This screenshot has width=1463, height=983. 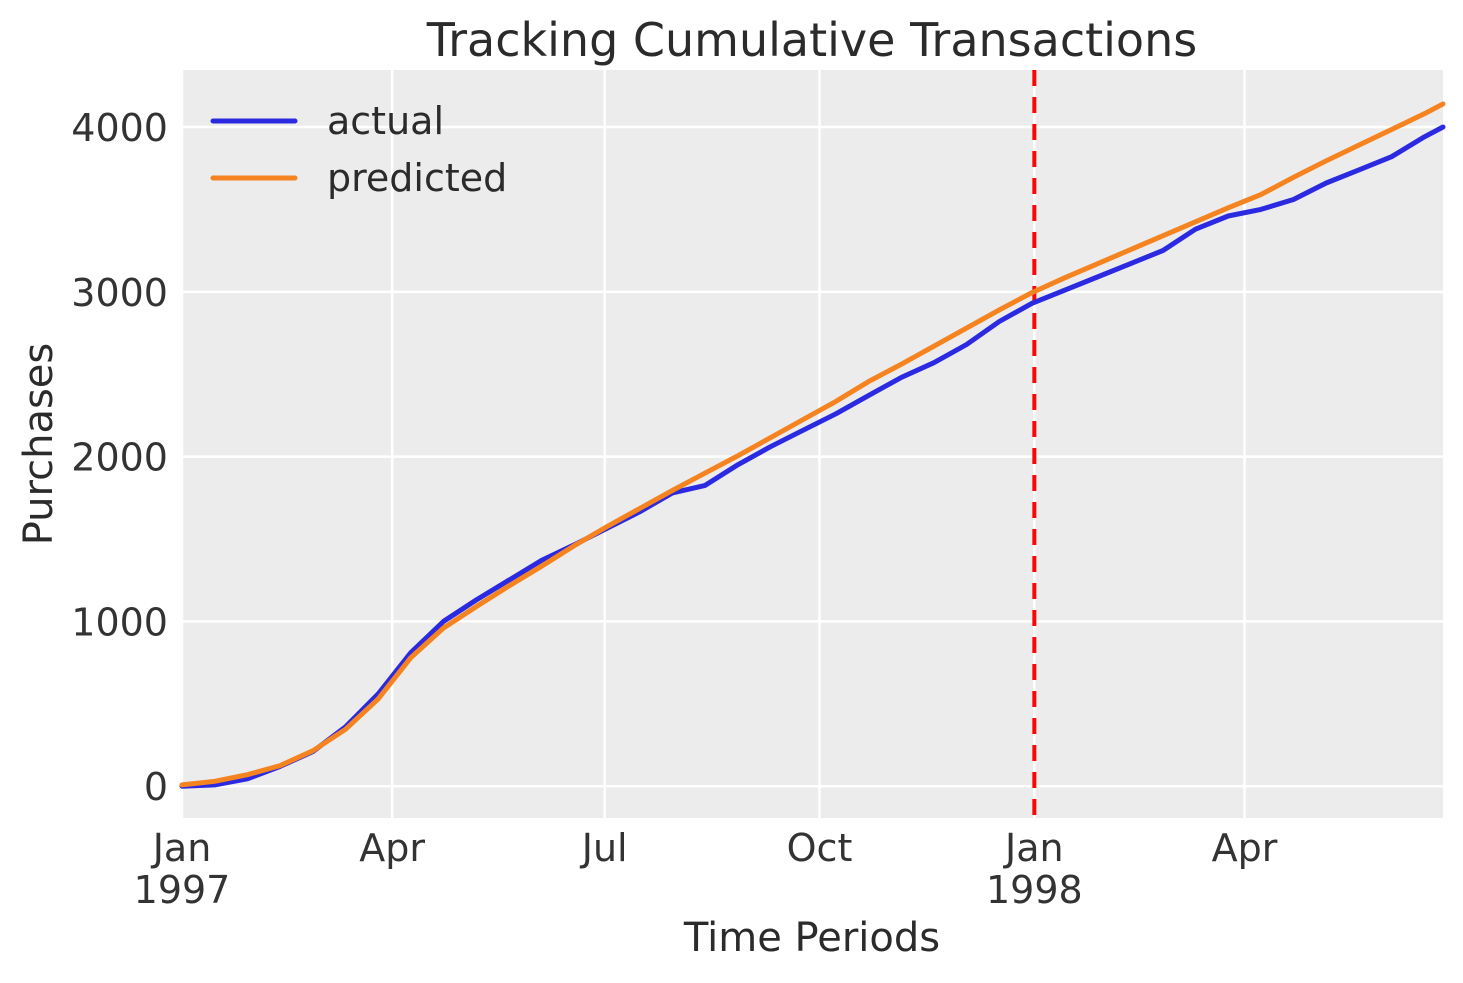 I want to click on x-tick-year-label: 1997, so click(x=182, y=890).